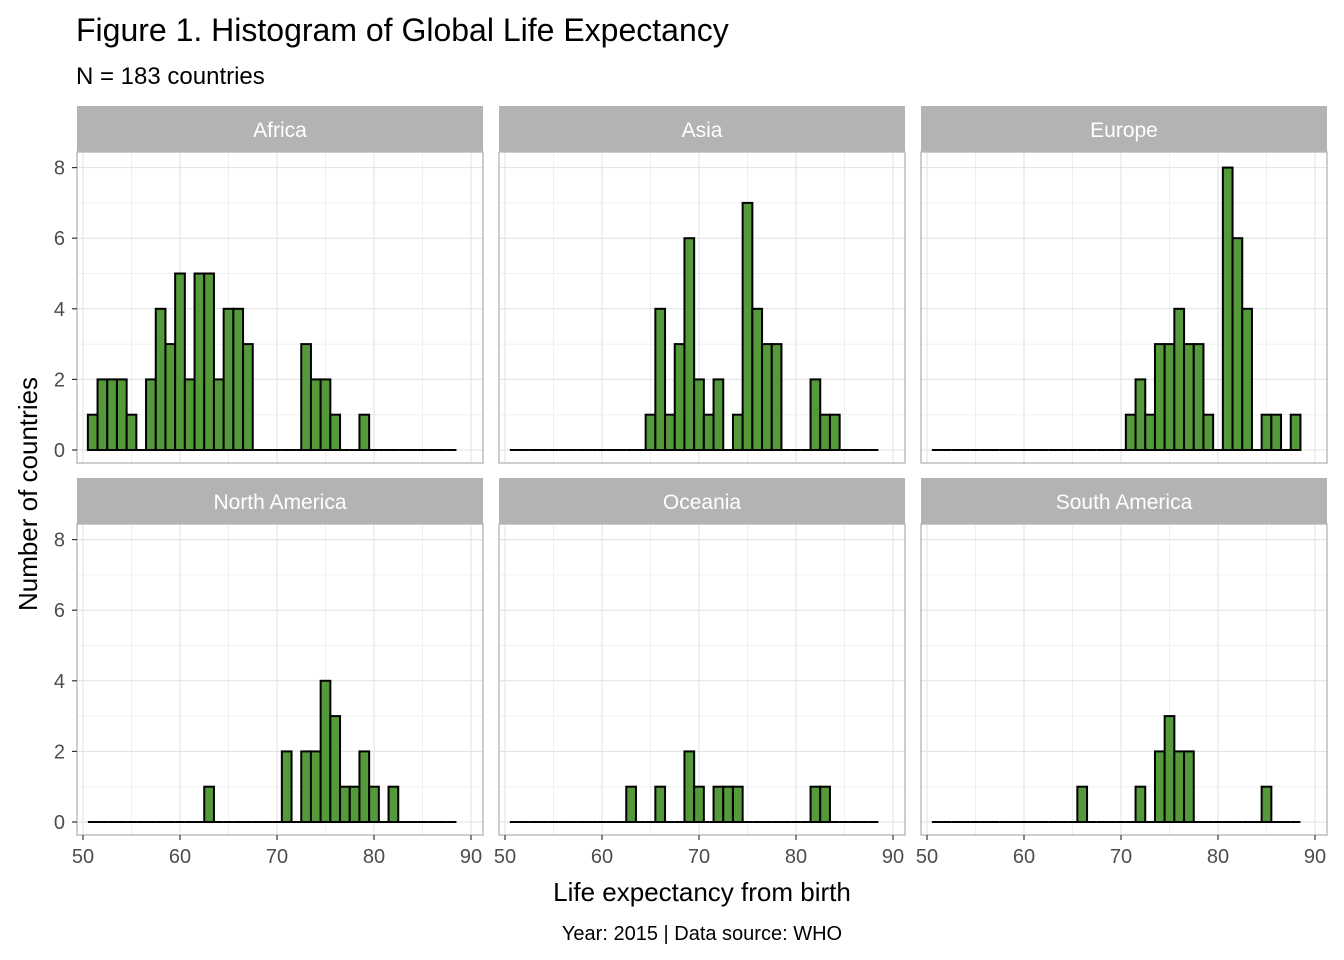  What do you see at coordinates (700, 673) in the screenshot?
I see `facet-panel: Oceania 50 60 70 80 90` at bounding box center [700, 673].